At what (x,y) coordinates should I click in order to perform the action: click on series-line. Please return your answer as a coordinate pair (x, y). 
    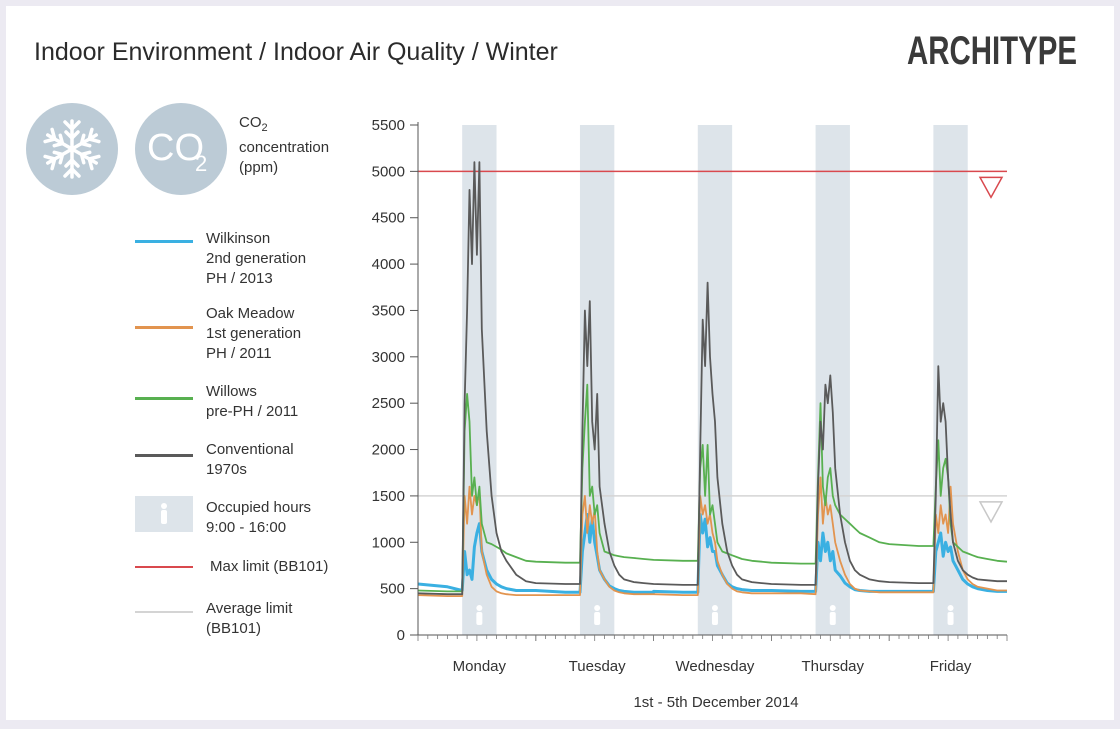
    Looking at the image, I should click on (712, 553).